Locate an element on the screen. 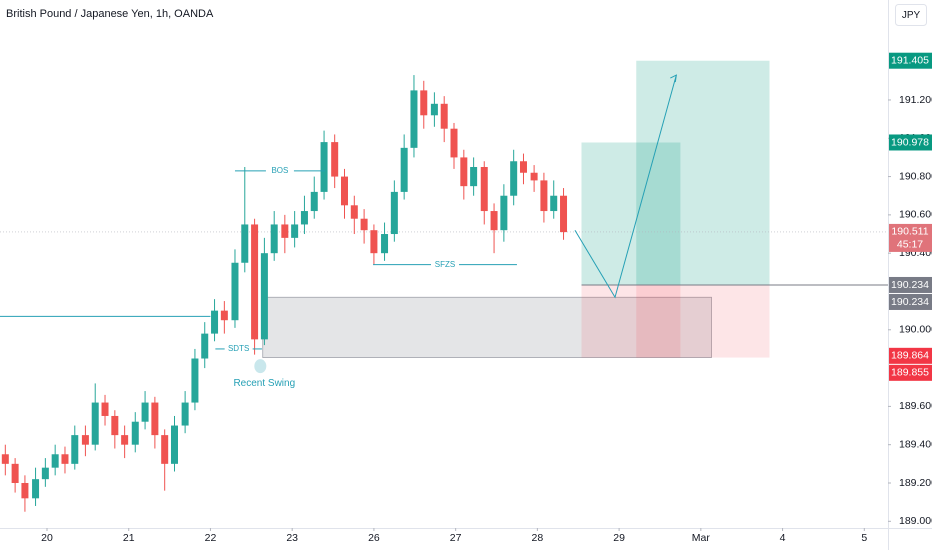 The width and height of the screenshot is (932, 550). projection-arrowhead is located at coordinates (673, 78).